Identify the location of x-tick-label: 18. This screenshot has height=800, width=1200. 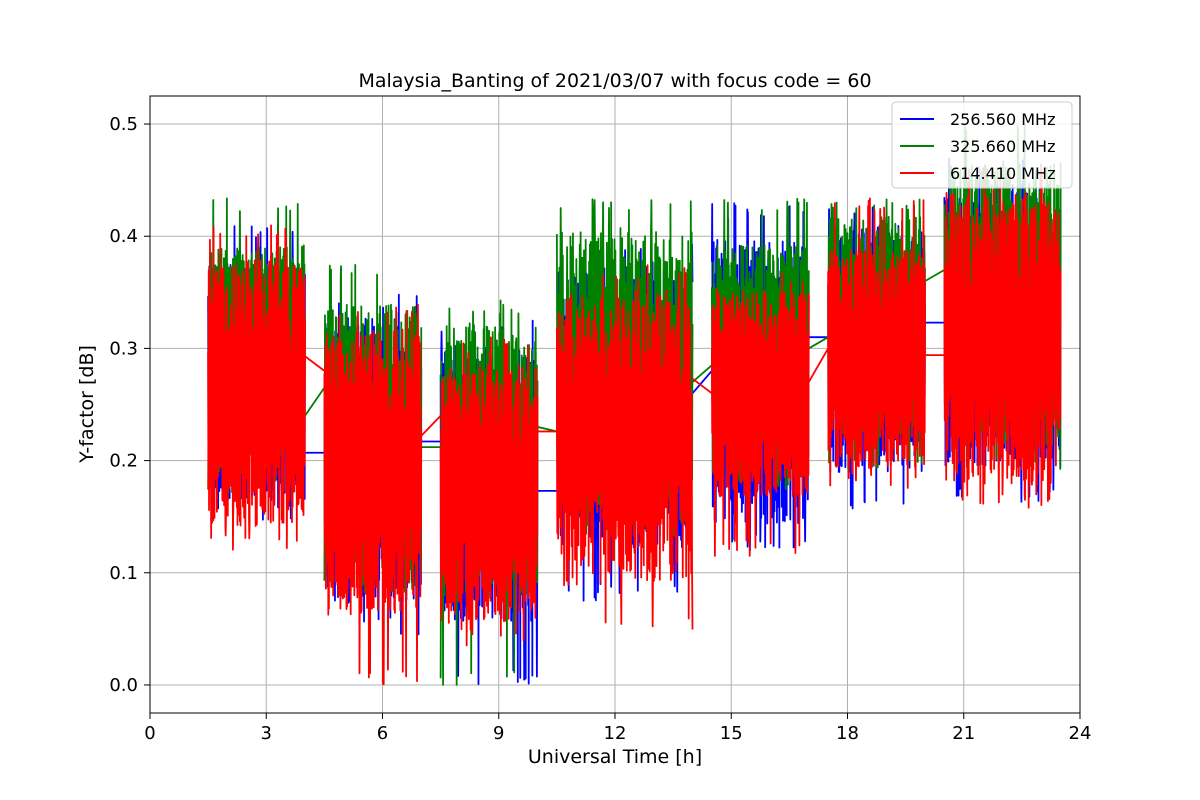
(847, 733).